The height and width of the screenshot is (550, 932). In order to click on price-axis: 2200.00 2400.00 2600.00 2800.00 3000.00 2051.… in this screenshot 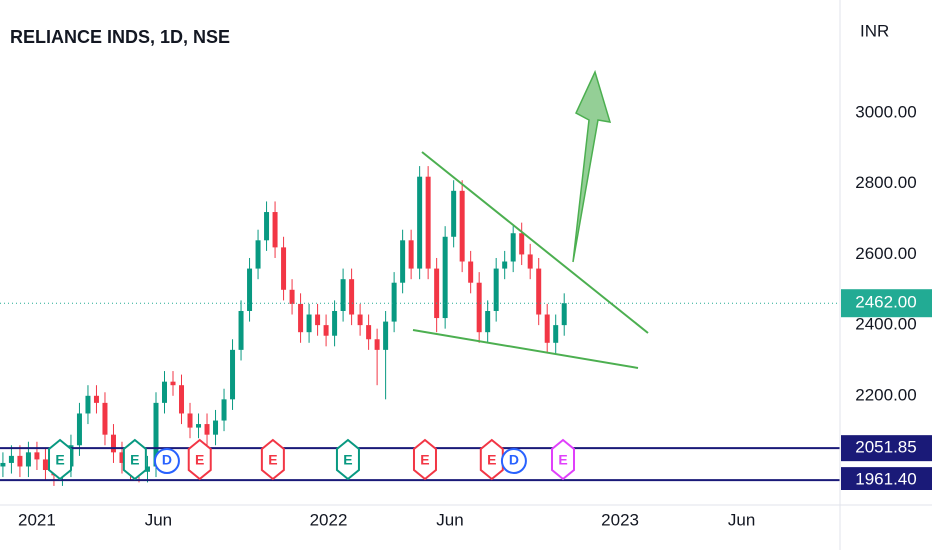, I will do `click(886, 296)`.